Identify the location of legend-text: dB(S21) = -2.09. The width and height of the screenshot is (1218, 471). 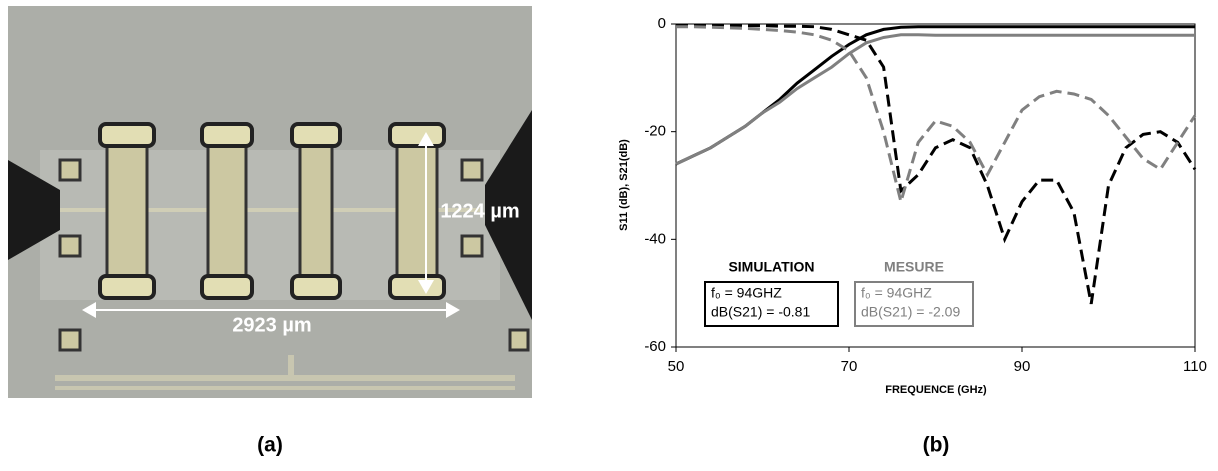
(910, 312).